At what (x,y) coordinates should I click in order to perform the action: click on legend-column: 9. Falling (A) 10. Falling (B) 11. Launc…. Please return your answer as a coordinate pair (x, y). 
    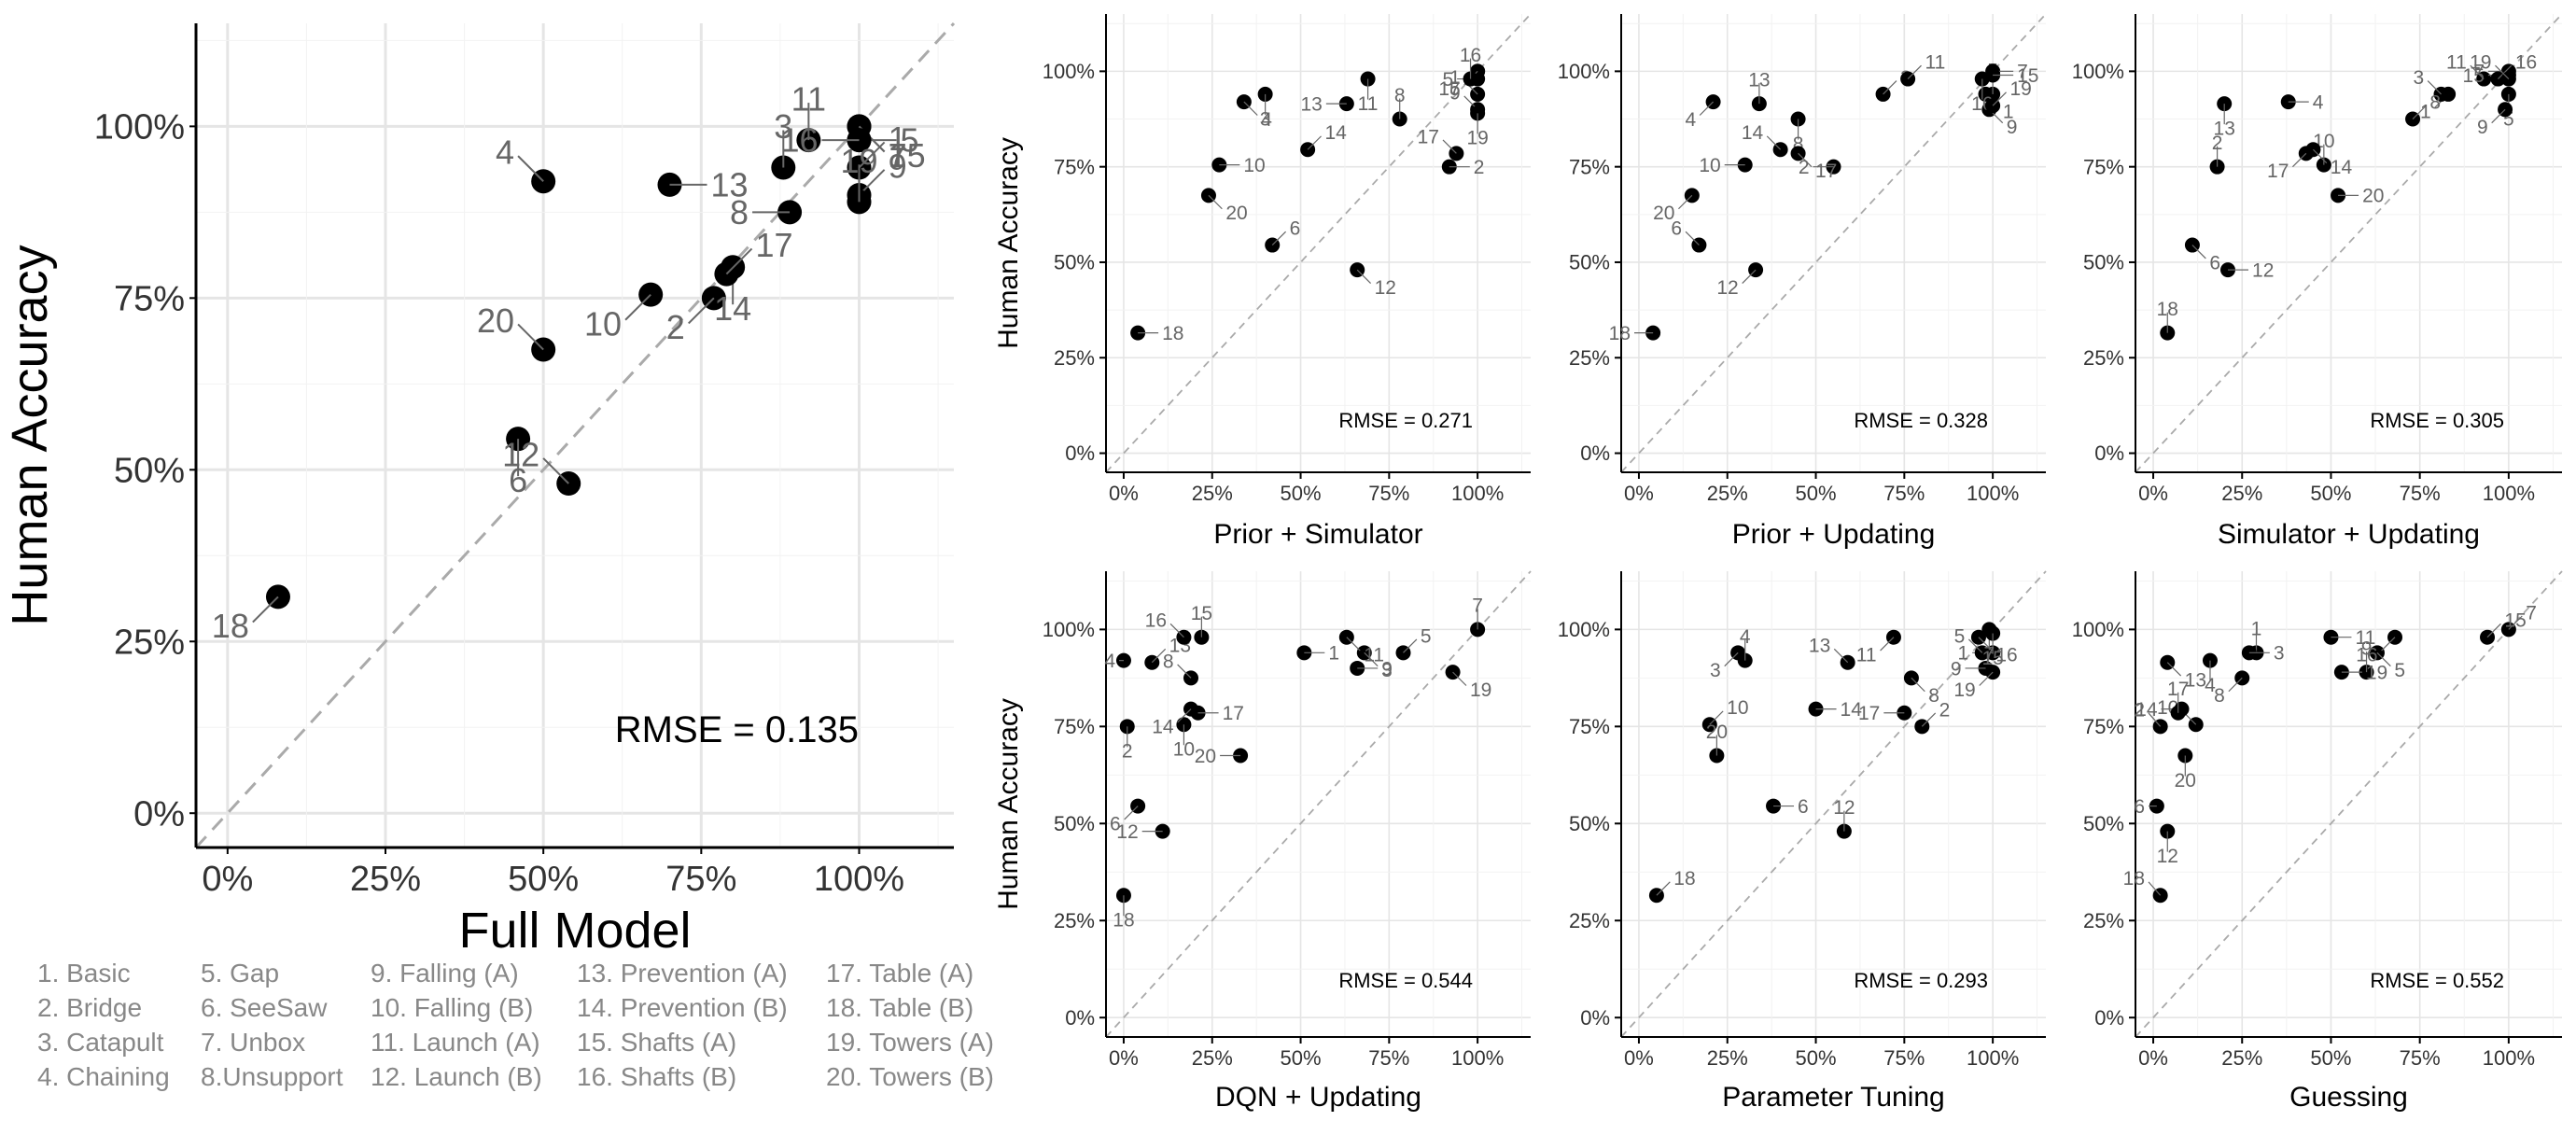
    Looking at the image, I should click on (456, 1025).